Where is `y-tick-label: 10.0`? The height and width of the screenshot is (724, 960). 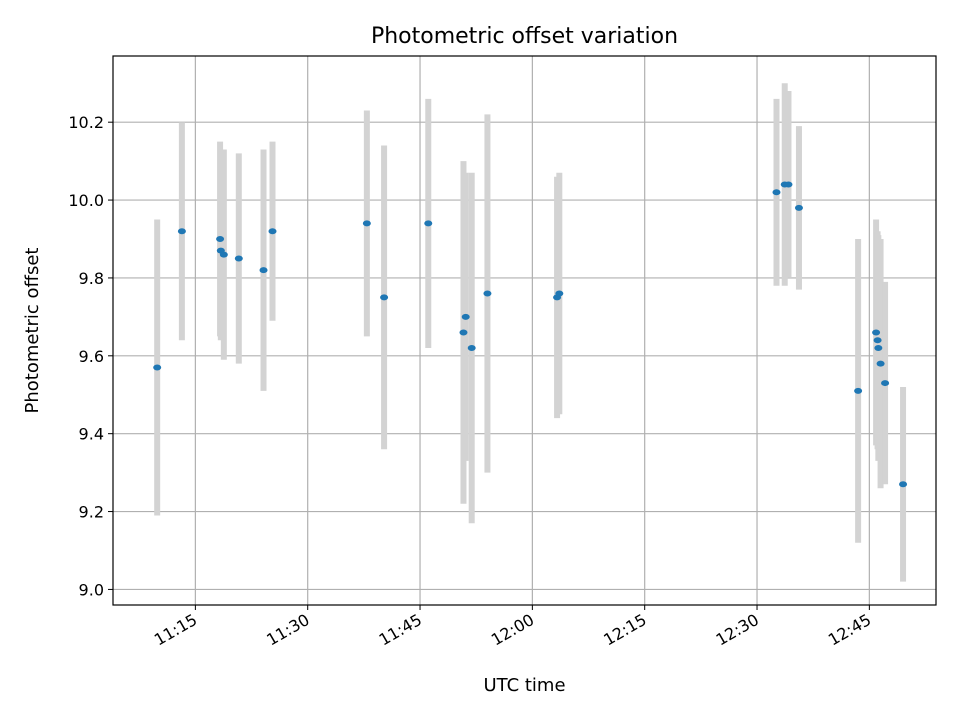 y-tick-label: 10.0 is located at coordinates (86, 200).